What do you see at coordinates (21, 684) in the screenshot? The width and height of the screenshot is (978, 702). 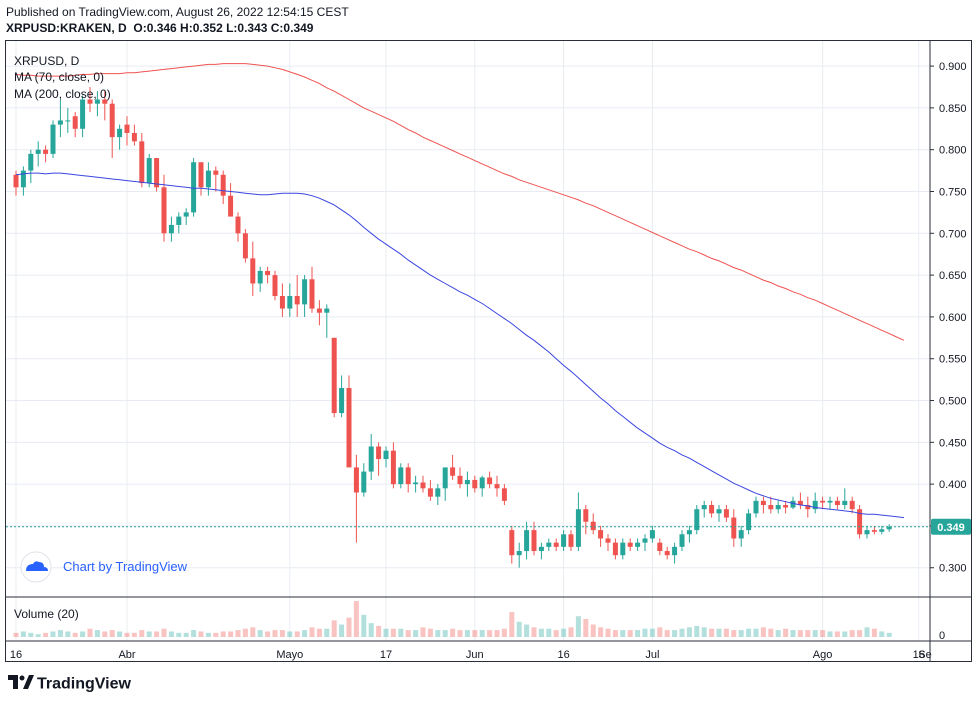 I see `tradingview-logo-icon` at bounding box center [21, 684].